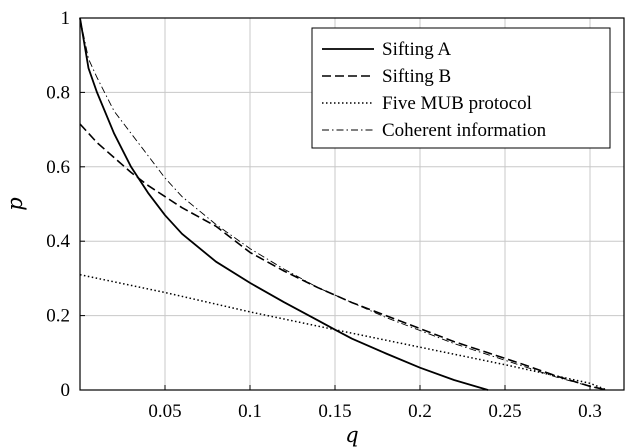  Describe the element at coordinates (416, 49) in the screenshot. I see `legend-label: Sifting A` at that location.